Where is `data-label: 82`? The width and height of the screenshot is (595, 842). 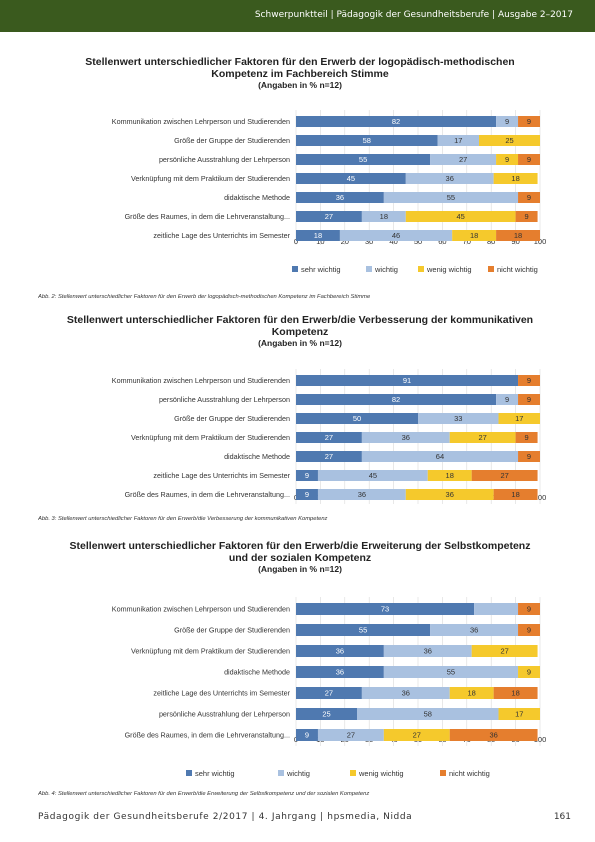
data-label: 82 is located at coordinates (396, 121).